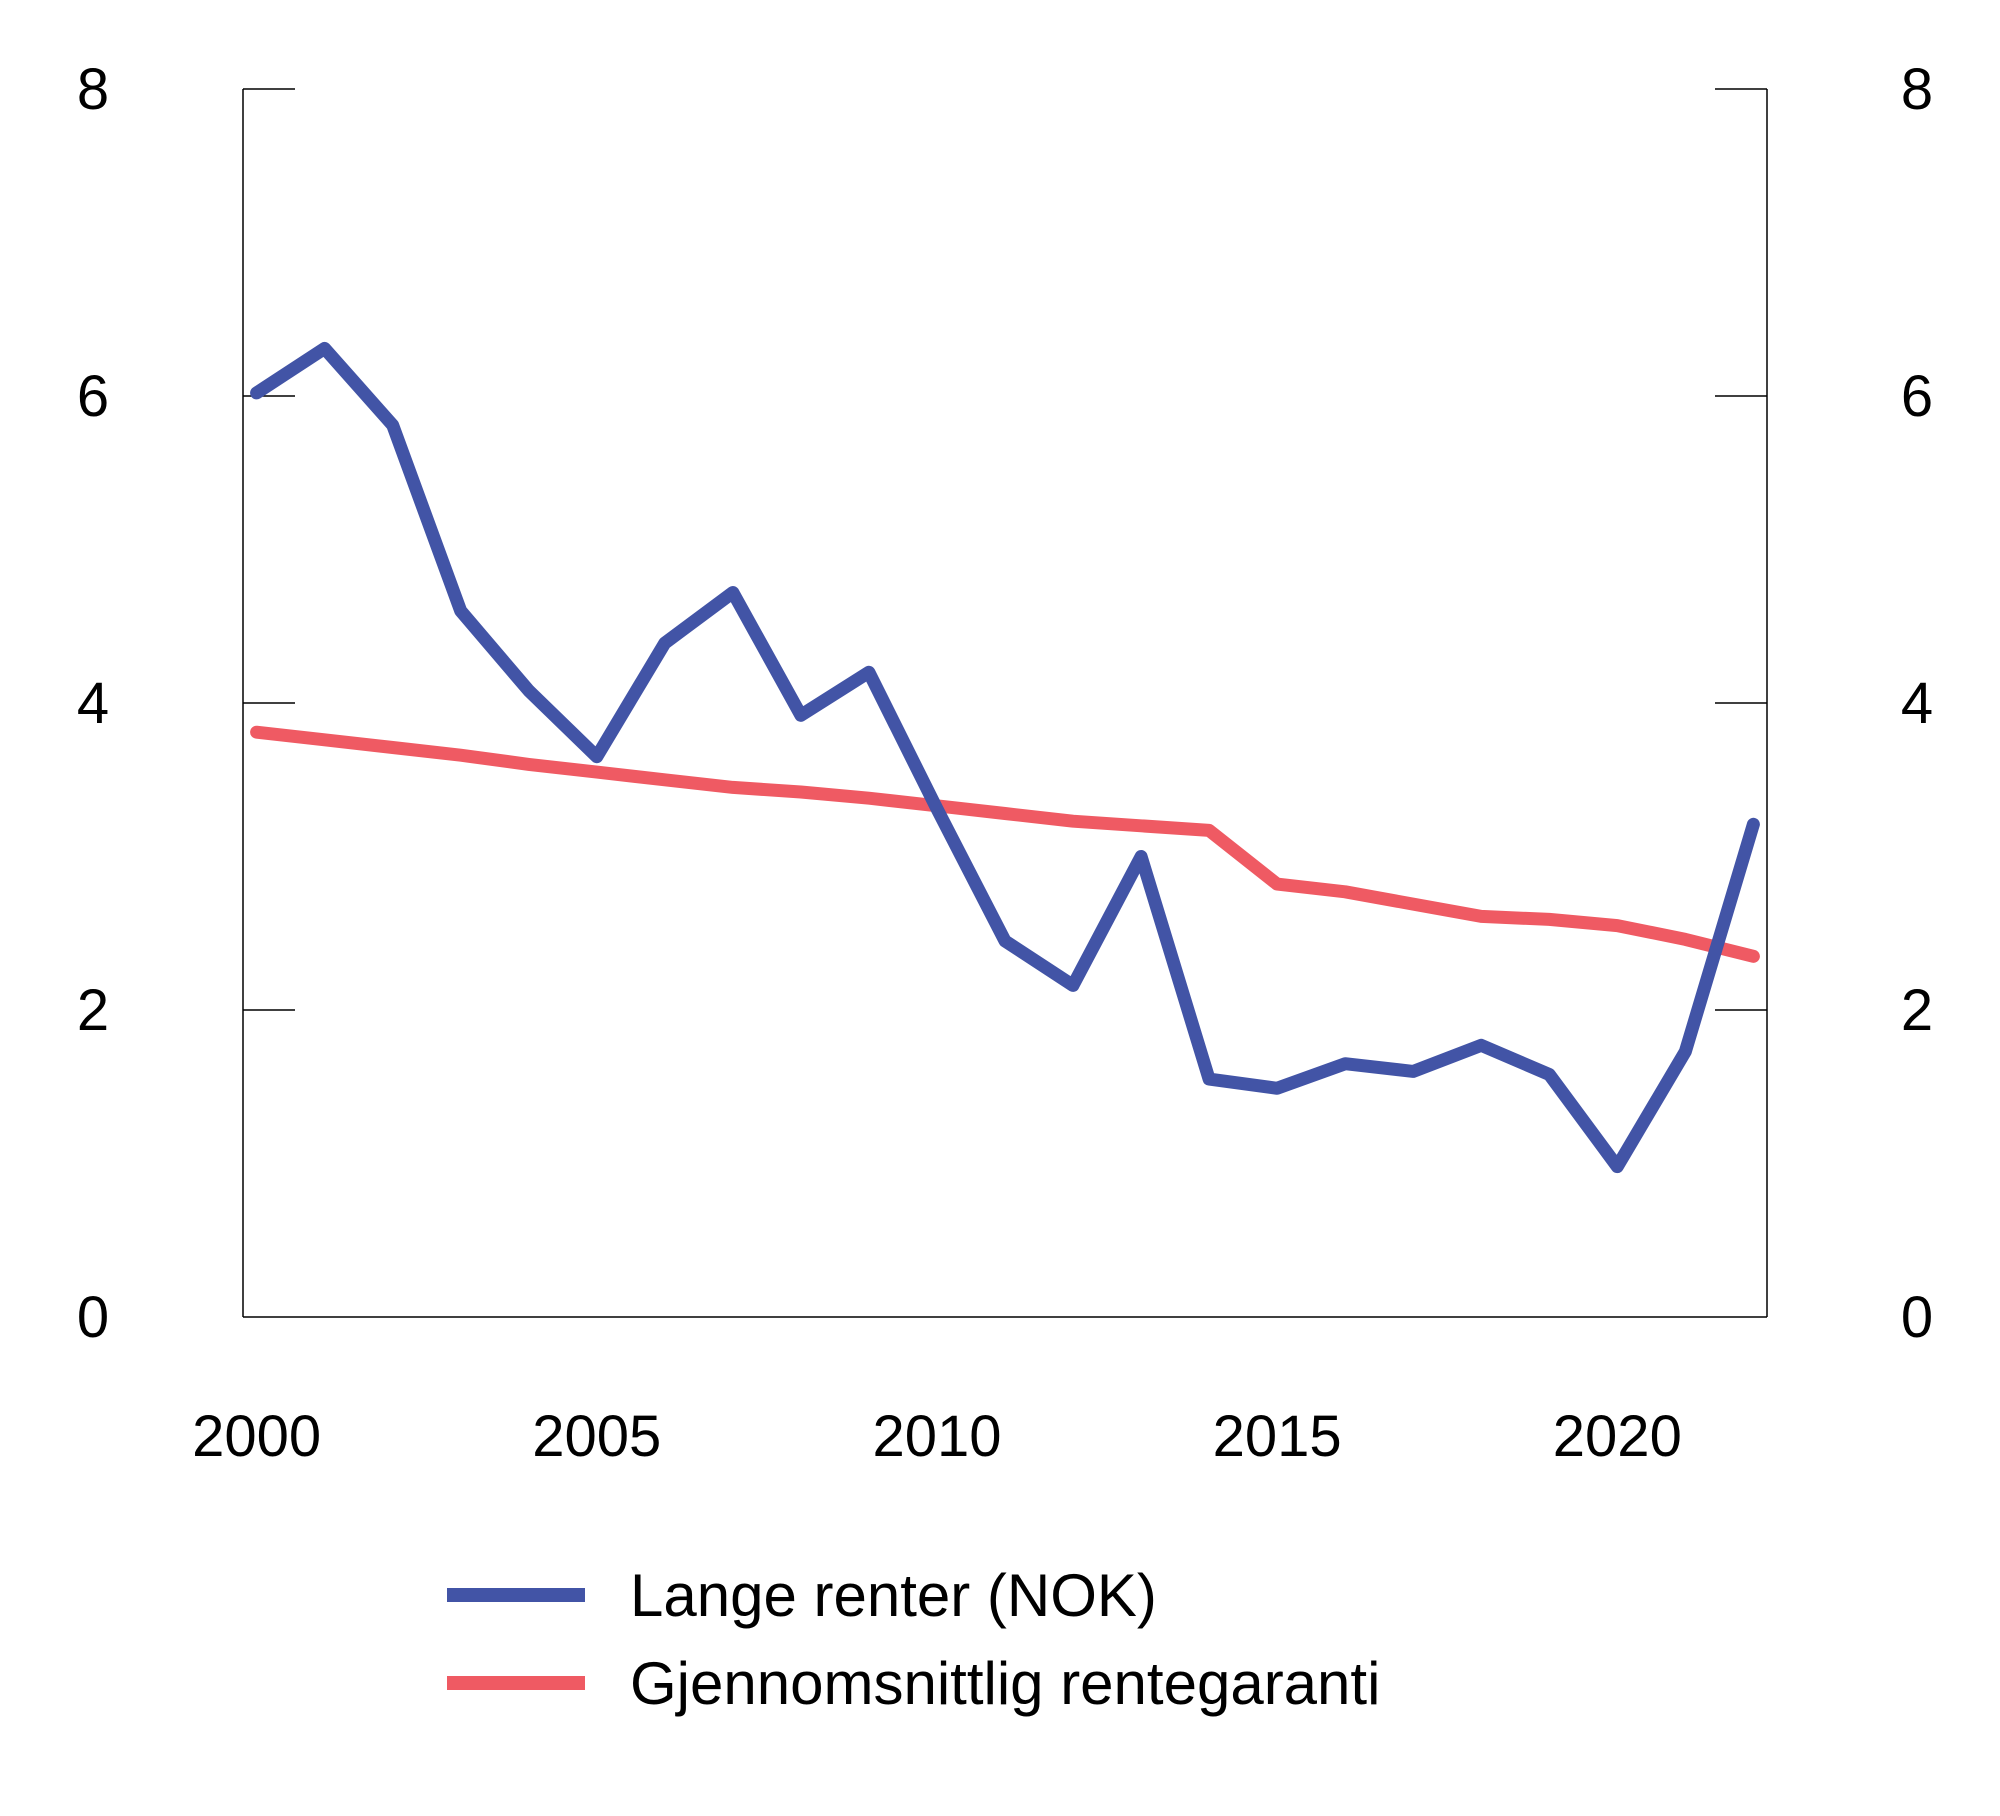 Image resolution: width=2000 pixels, height=1816 pixels. I want to click on x-tick-label: 2010, so click(936, 1436).